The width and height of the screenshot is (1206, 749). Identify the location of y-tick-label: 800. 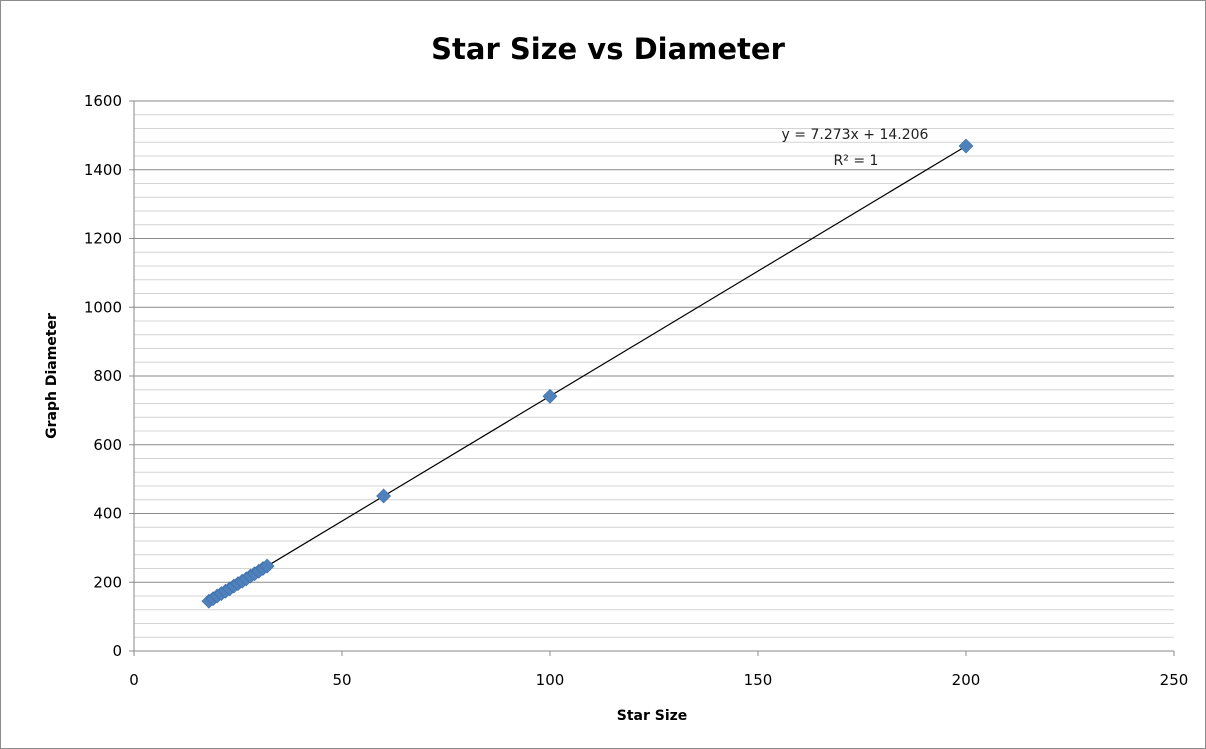
(107, 376).